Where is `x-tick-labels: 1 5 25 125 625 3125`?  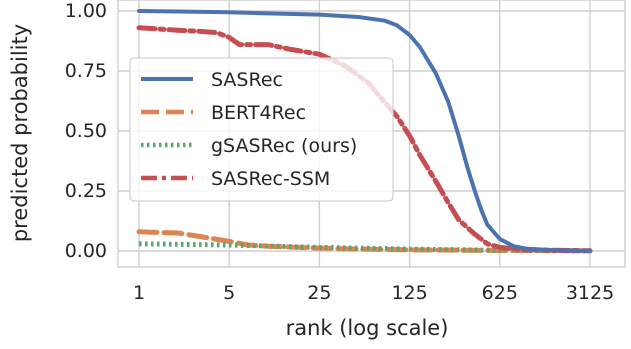 x-tick-labels: 1 5 25 125 625 3125 is located at coordinates (373, 293).